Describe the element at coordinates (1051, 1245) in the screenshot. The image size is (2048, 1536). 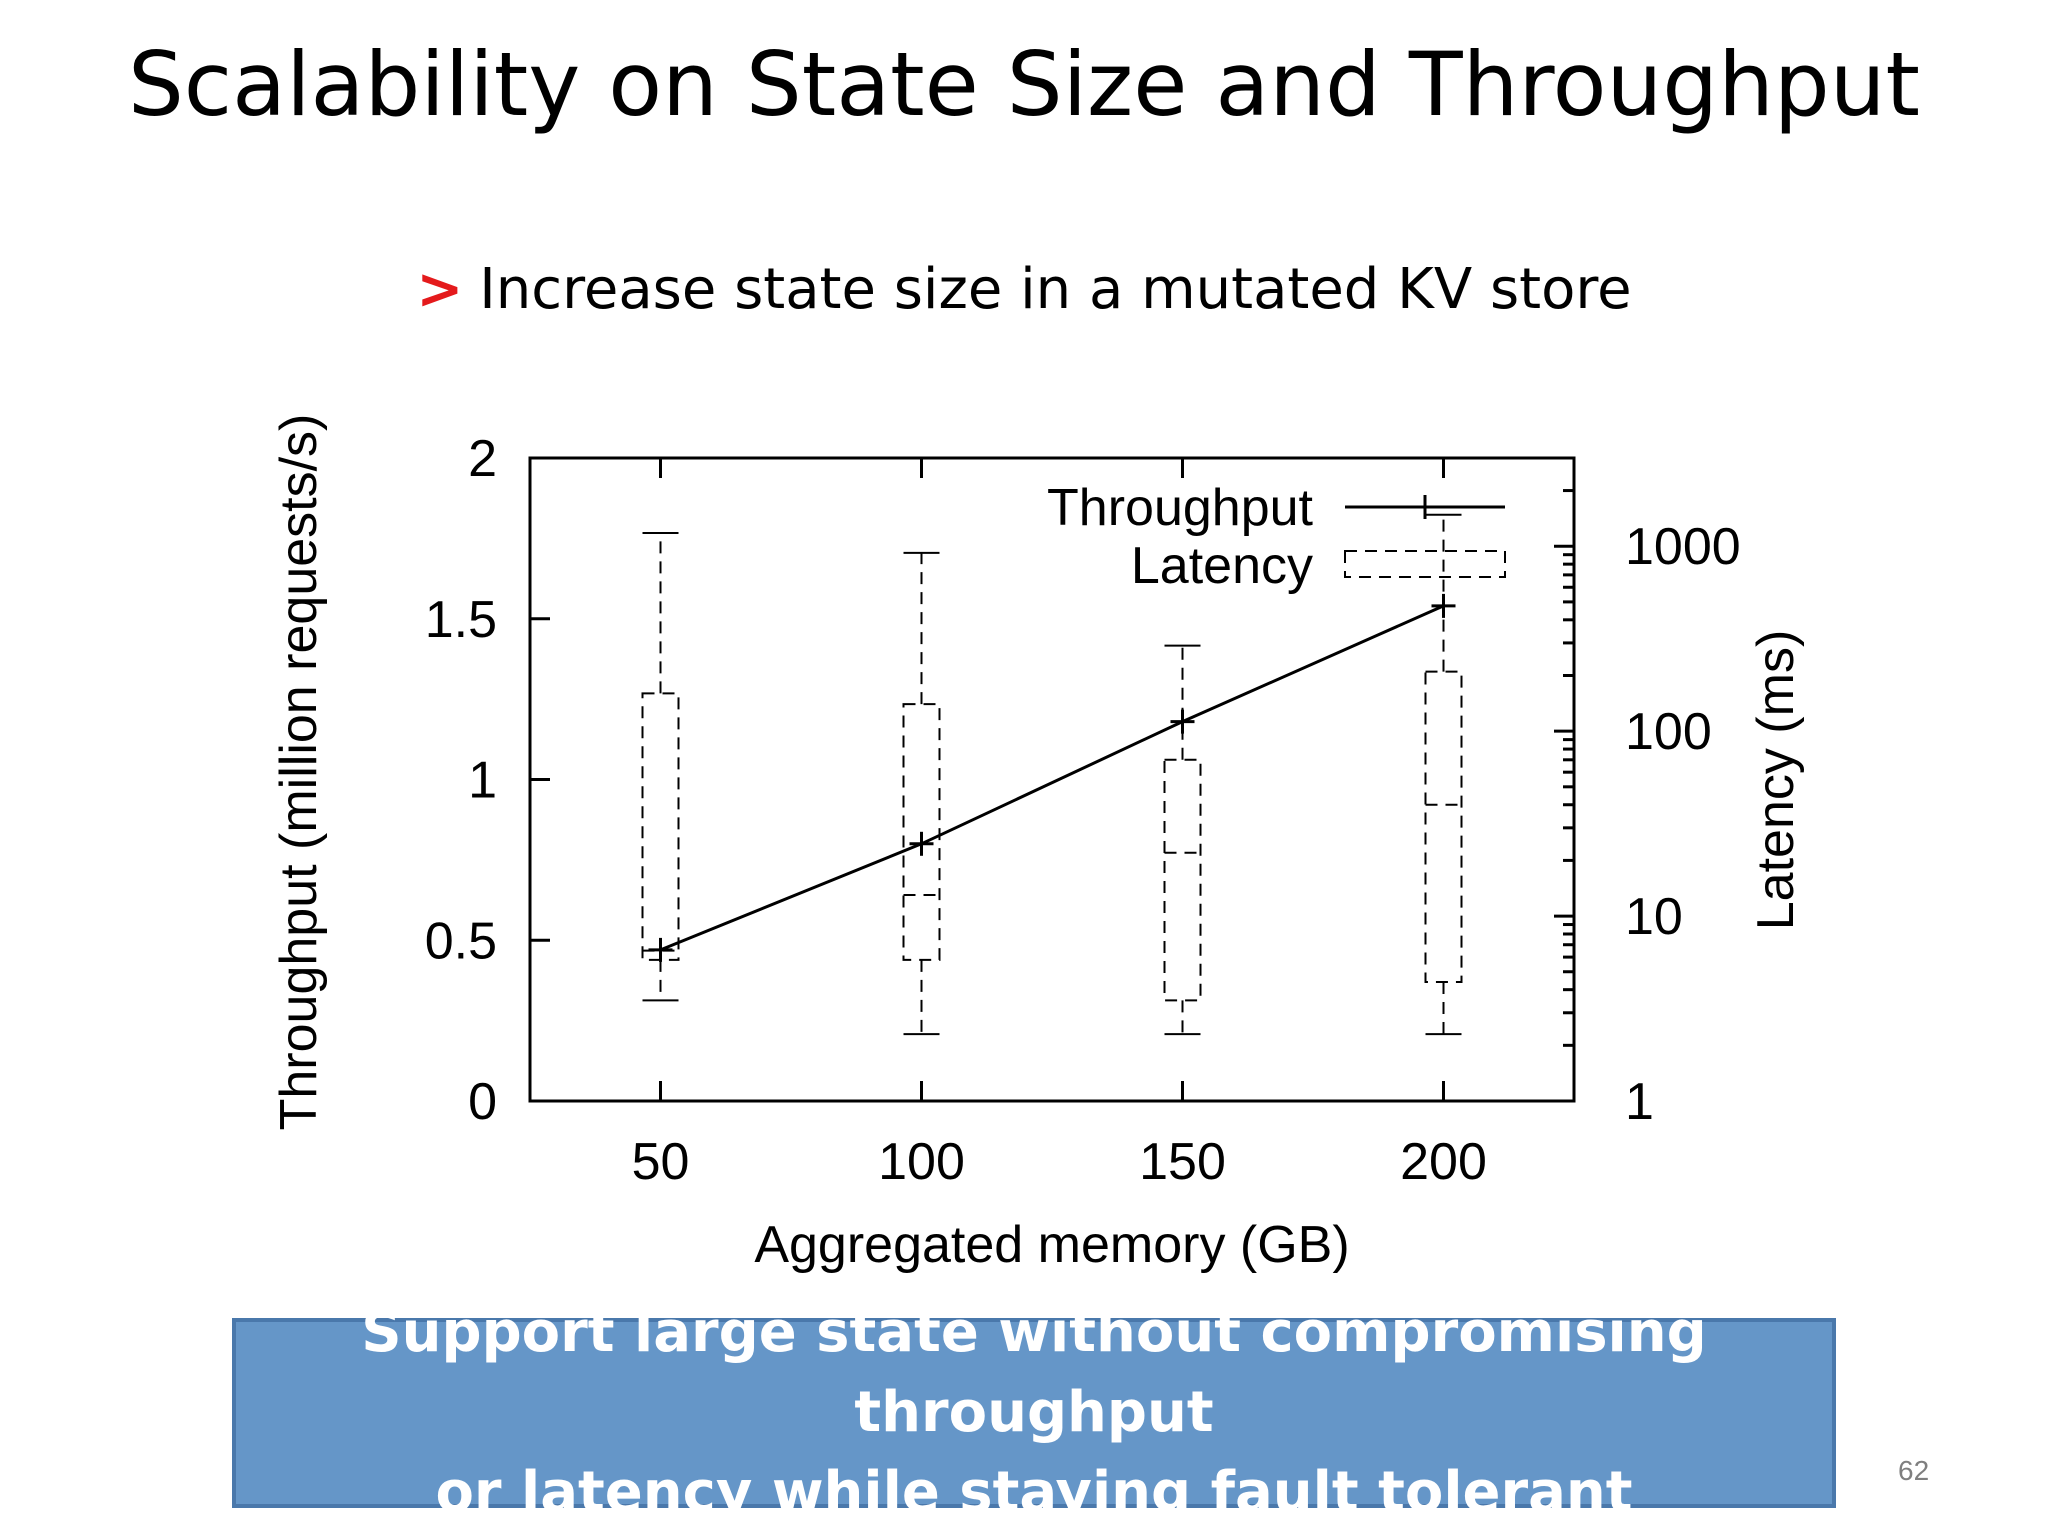
I see `x-axis-label: Aggregated memory (GB)` at that location.